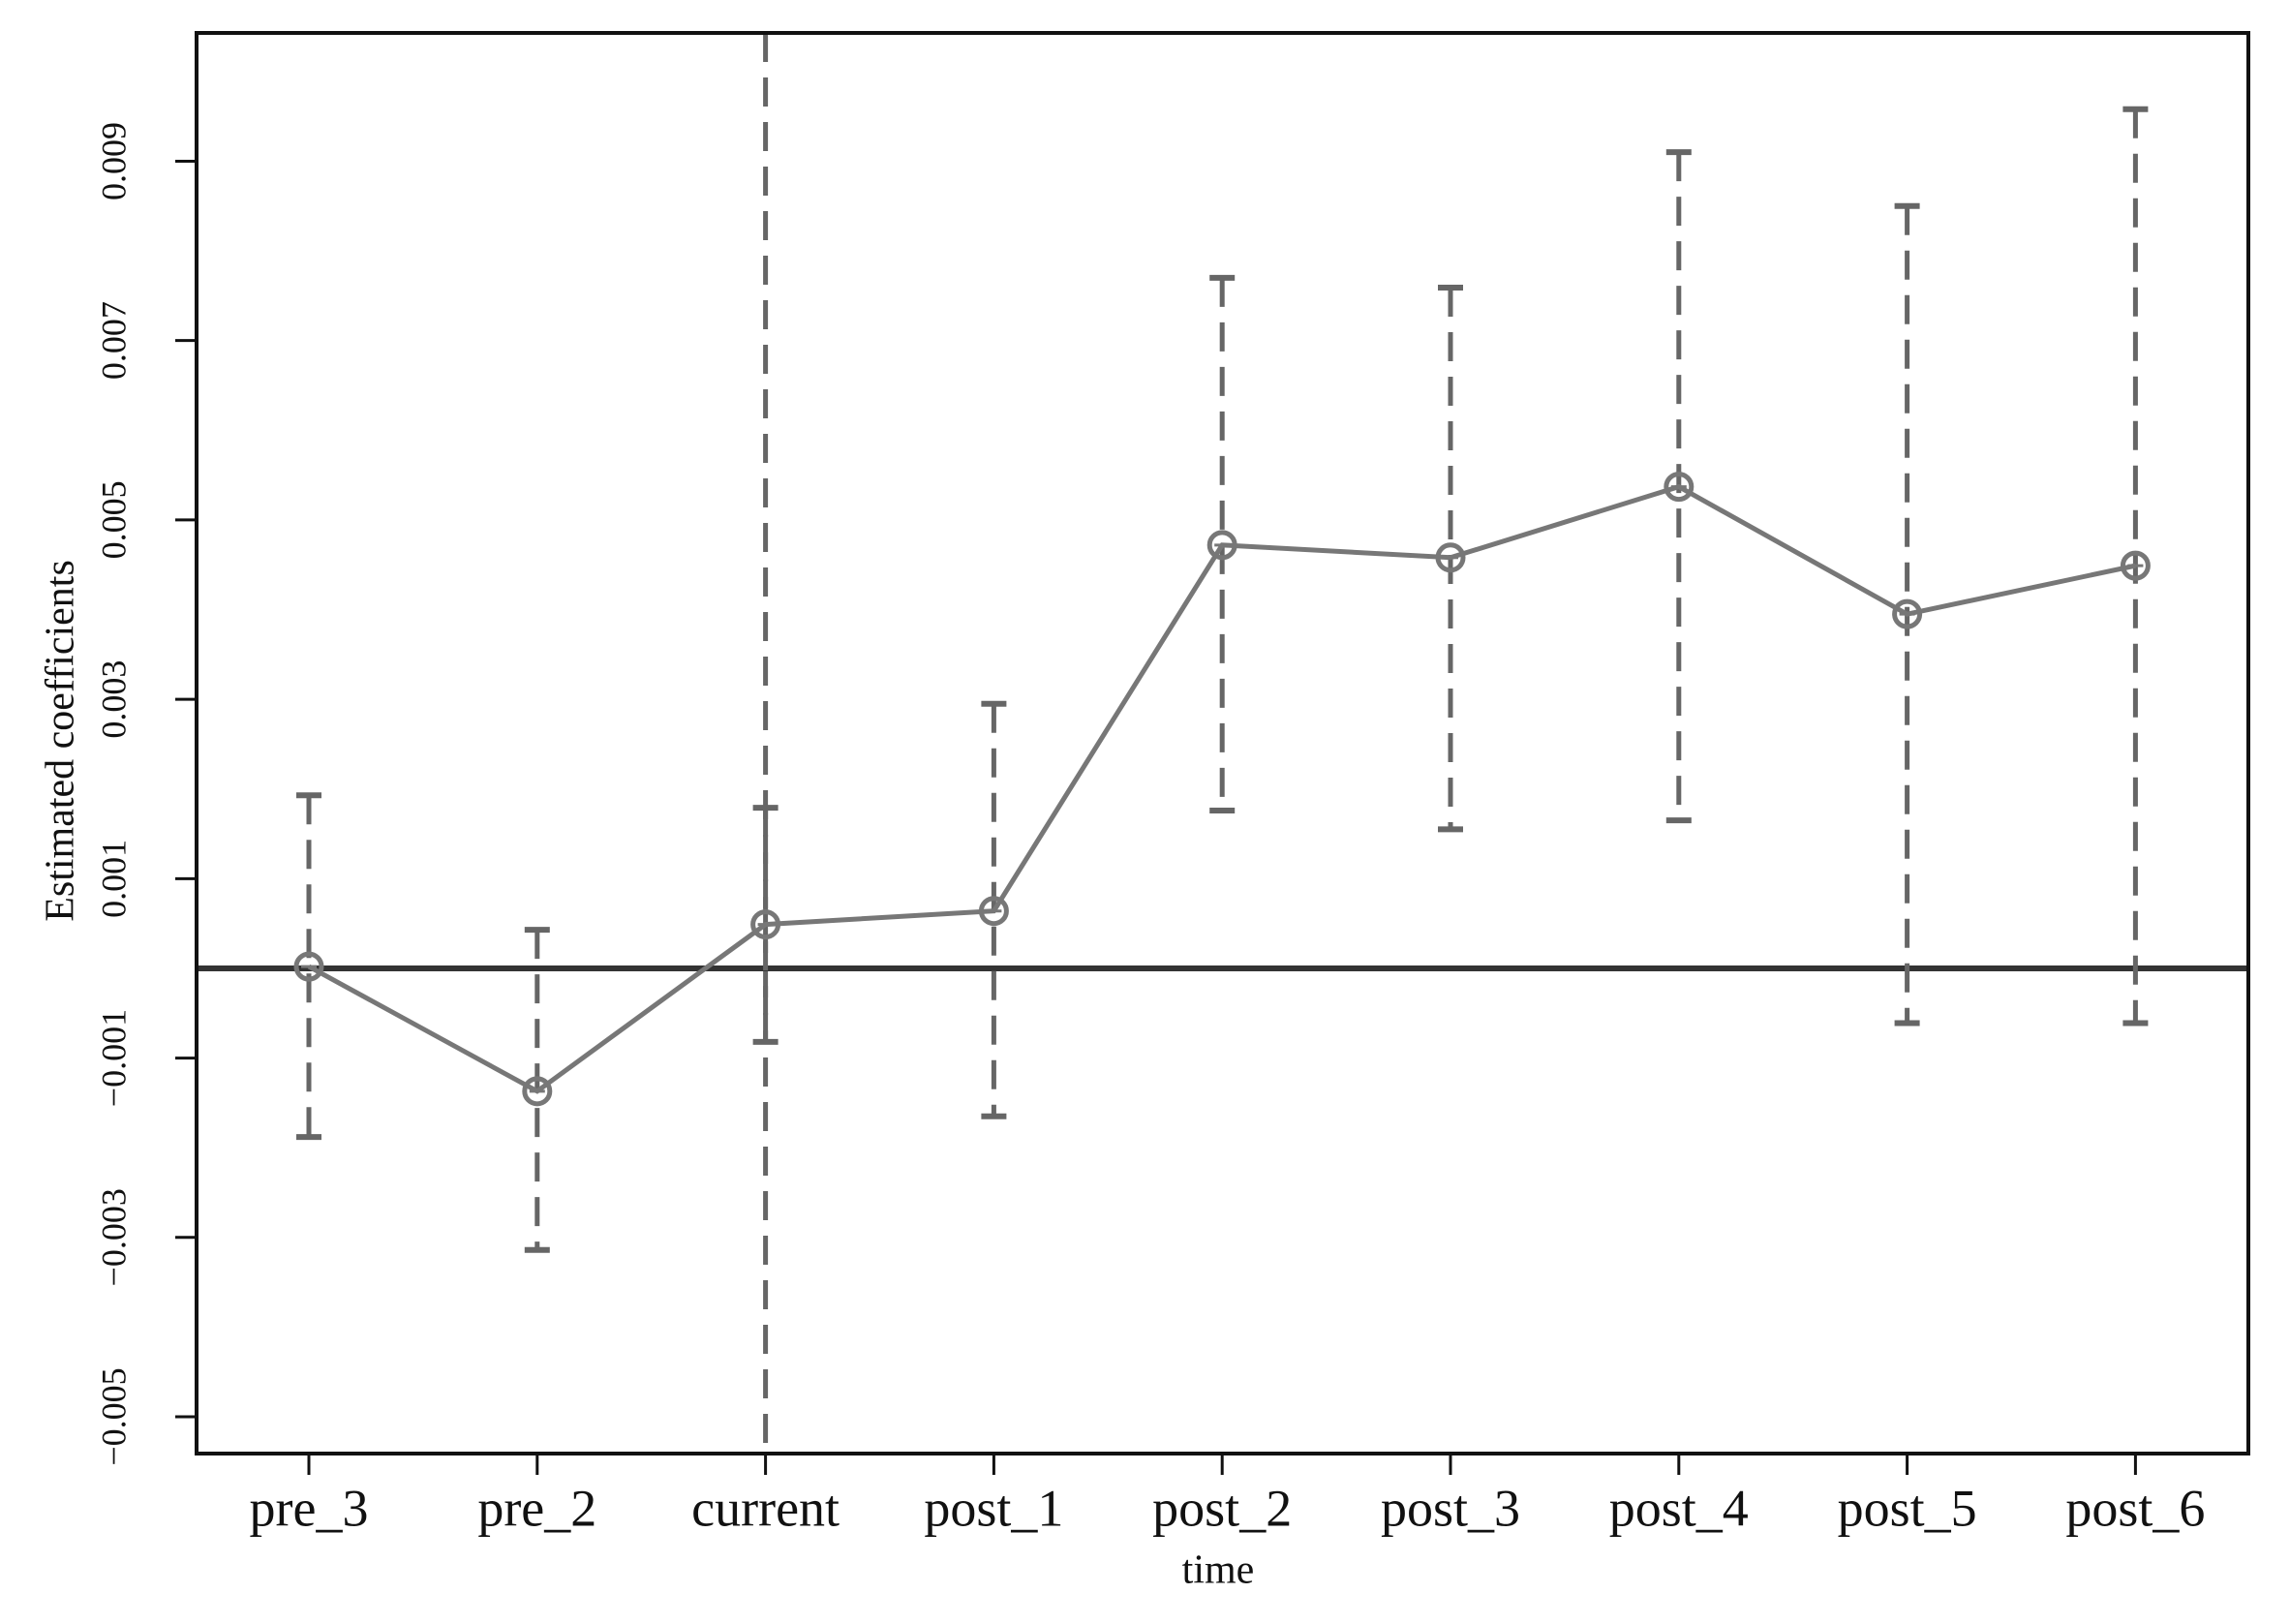 This screenshot has height=1624, width=2290. I want to click on y-axis-title: Estimated coefficients, so click(61, 741).